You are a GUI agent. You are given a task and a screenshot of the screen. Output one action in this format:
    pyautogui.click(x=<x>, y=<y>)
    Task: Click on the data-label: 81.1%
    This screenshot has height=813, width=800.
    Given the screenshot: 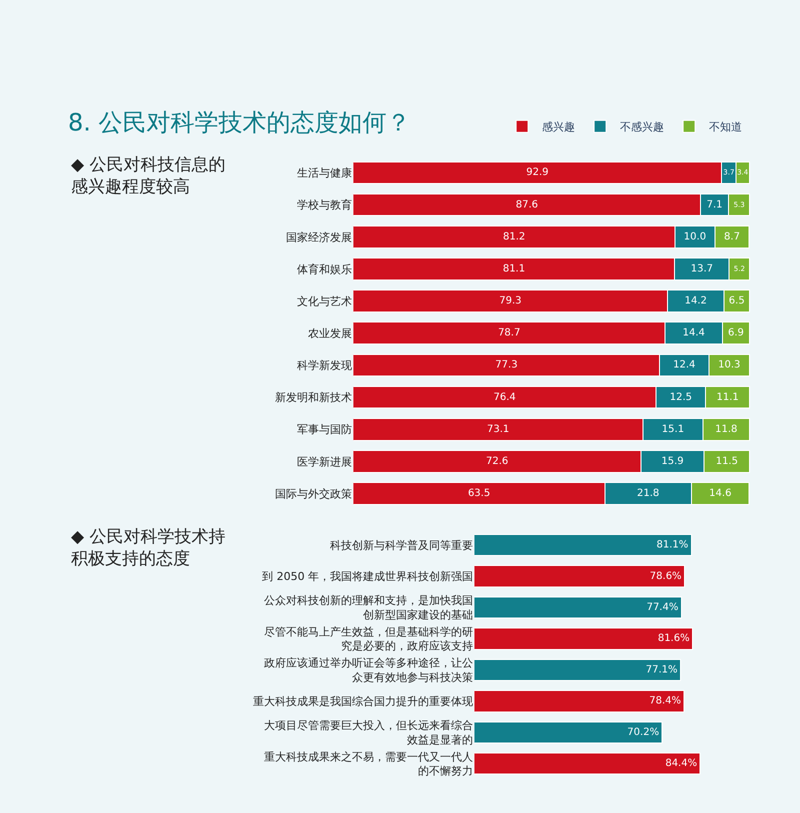 What is the action you would take?
    pyautogui.click(x=672, y=545)
    